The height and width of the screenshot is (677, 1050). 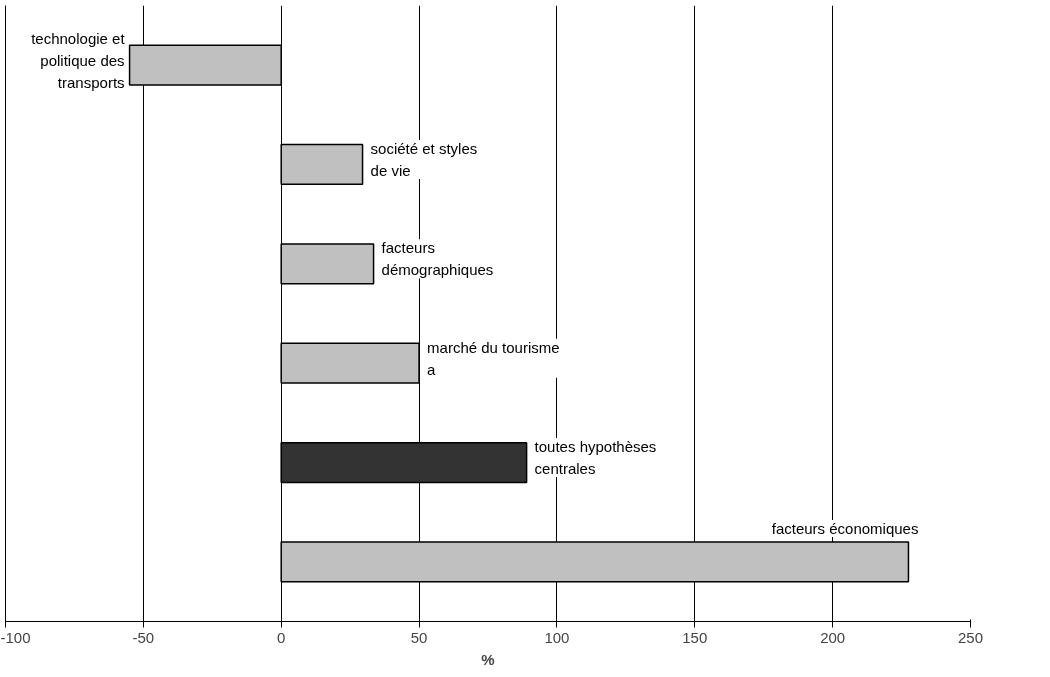 I want to click on x-tick-label: -100, so click(x=15, y=637).